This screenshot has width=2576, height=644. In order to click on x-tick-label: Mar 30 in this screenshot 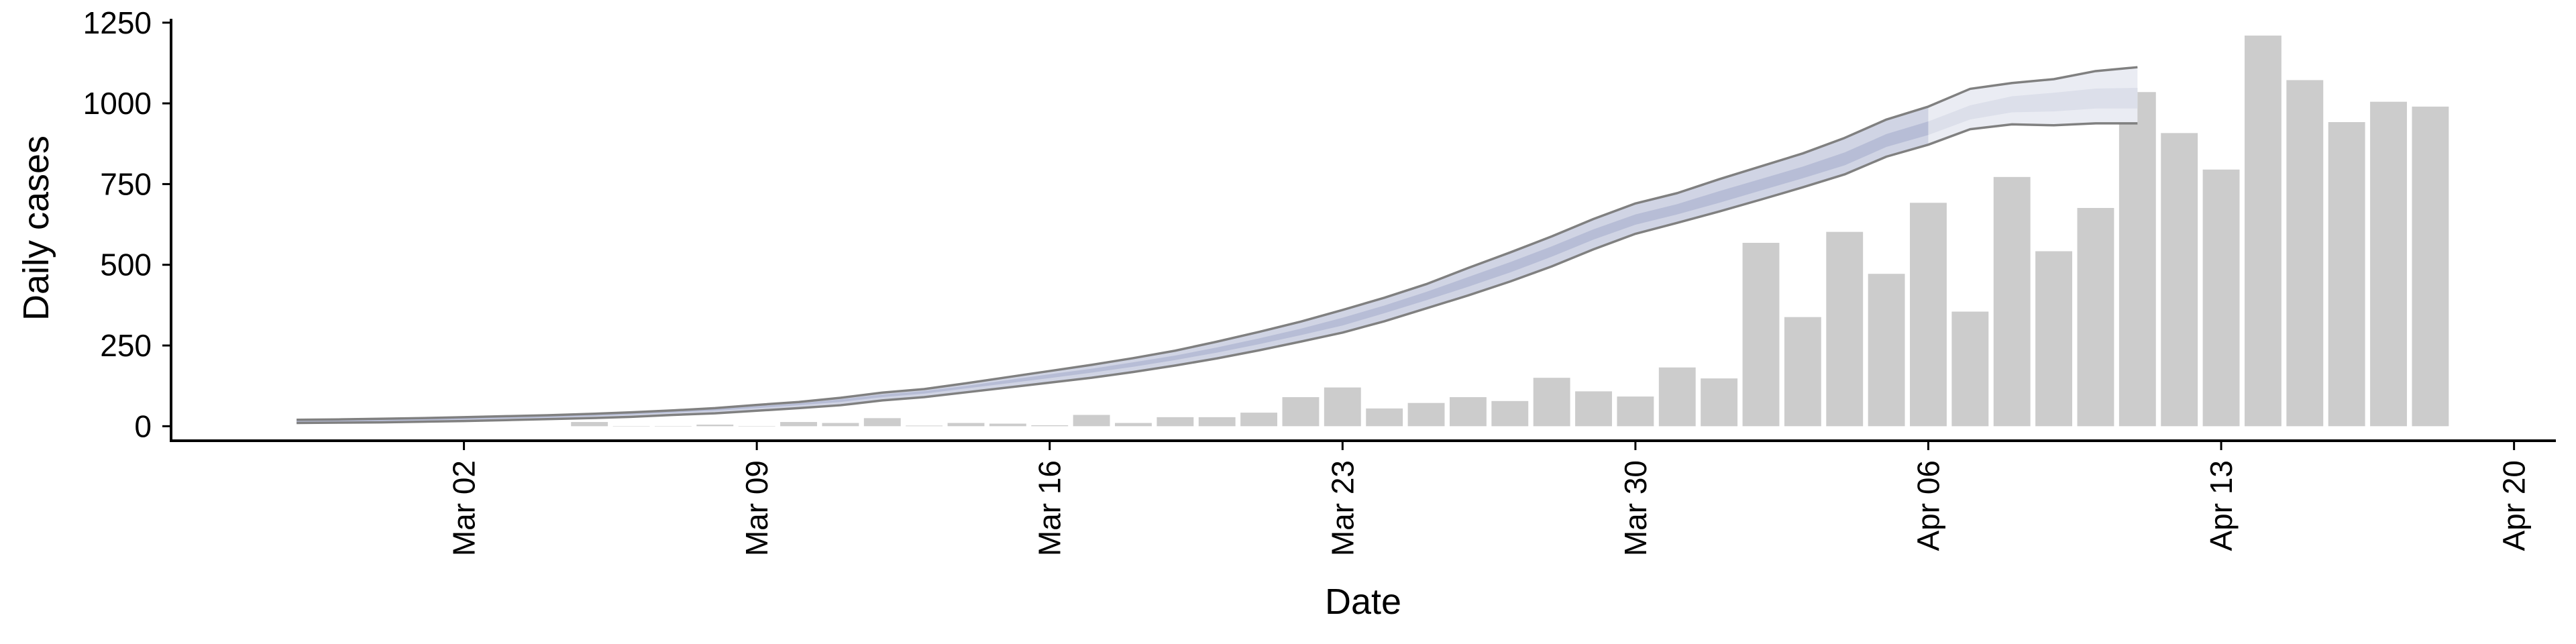, I will do `click(1635, 508)`.